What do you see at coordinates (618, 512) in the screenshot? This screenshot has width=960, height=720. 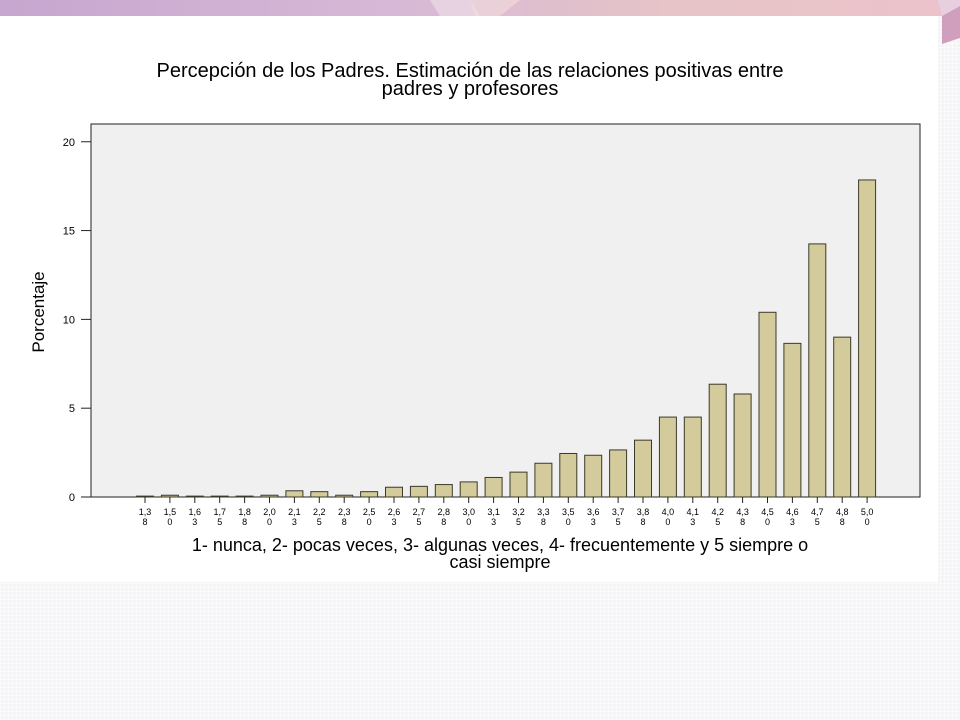 I see `x-tick-label-top: 3,7` at bounding box center [618, 512].